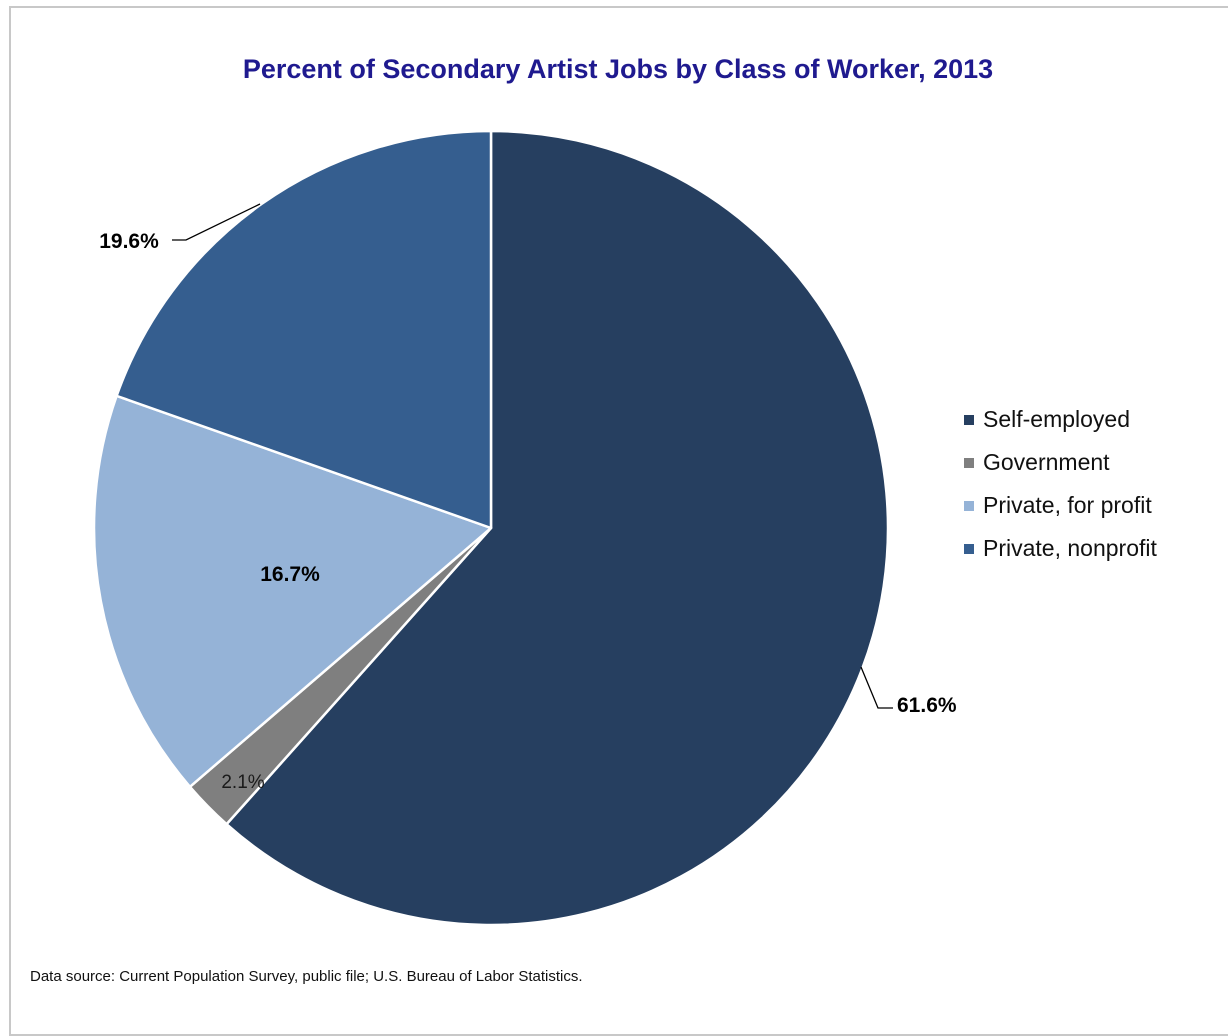 Image resolution: width=1228 pixels, height=1036 pixels. I want to click on leader-line-private-nonprofit, so click(216, 222).